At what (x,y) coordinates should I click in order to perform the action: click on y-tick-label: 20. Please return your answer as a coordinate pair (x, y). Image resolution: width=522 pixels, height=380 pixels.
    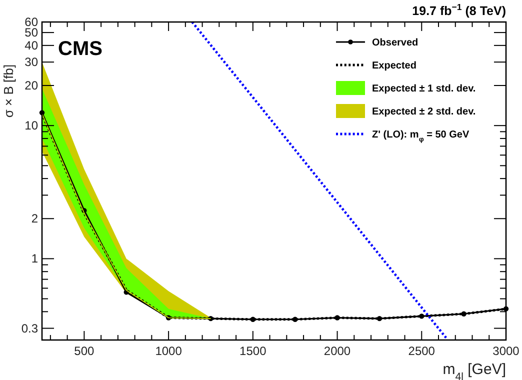
    Looking at the image, I should click on (31, 85).